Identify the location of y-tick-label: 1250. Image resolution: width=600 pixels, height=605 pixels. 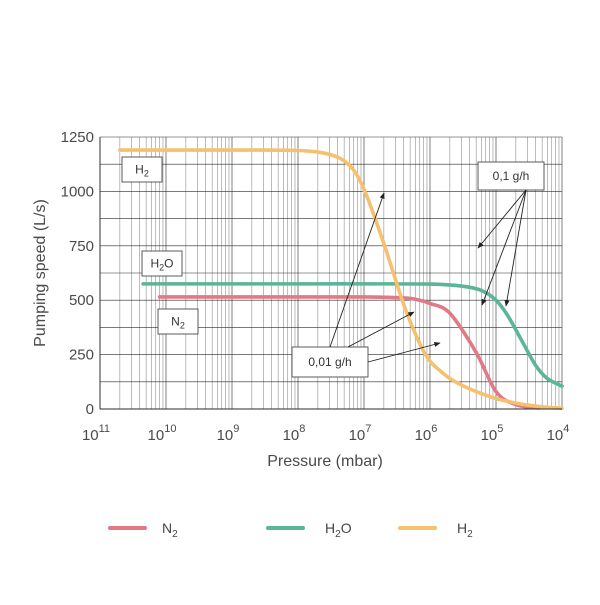
(77, 137).